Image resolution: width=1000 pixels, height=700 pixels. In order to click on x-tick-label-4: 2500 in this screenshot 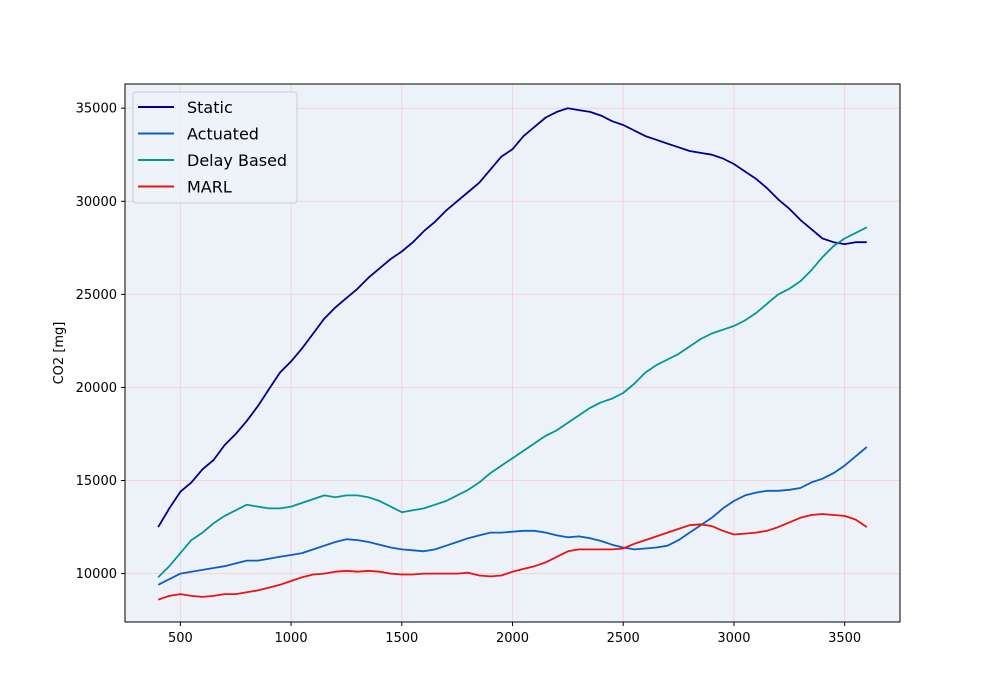, I will do `click(623, 638)`.